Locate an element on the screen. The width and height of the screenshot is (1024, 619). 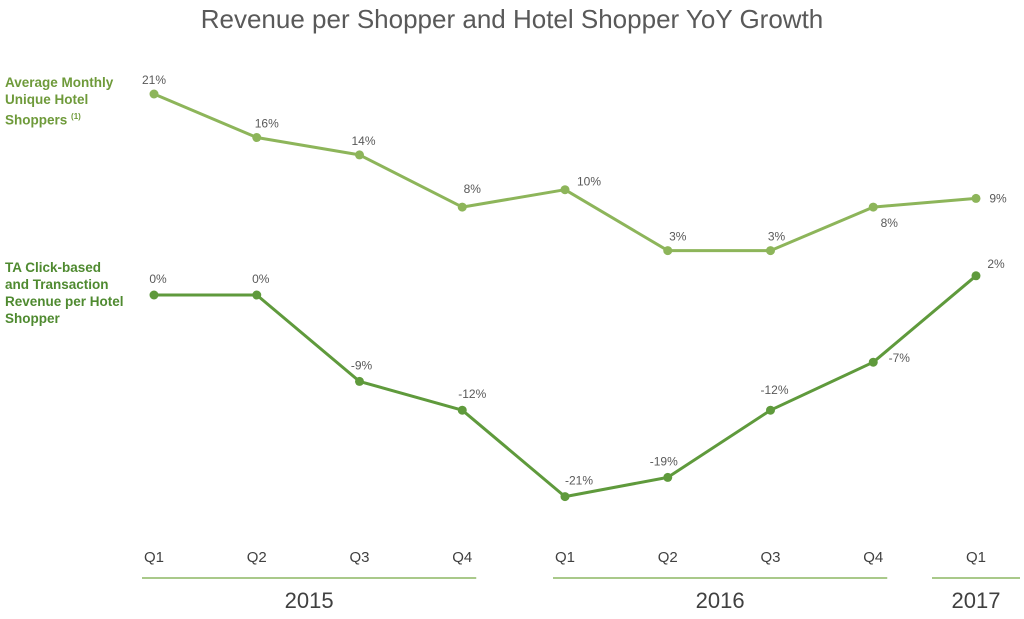
series-label-line: Shopper is located at coordinates (32, 318).